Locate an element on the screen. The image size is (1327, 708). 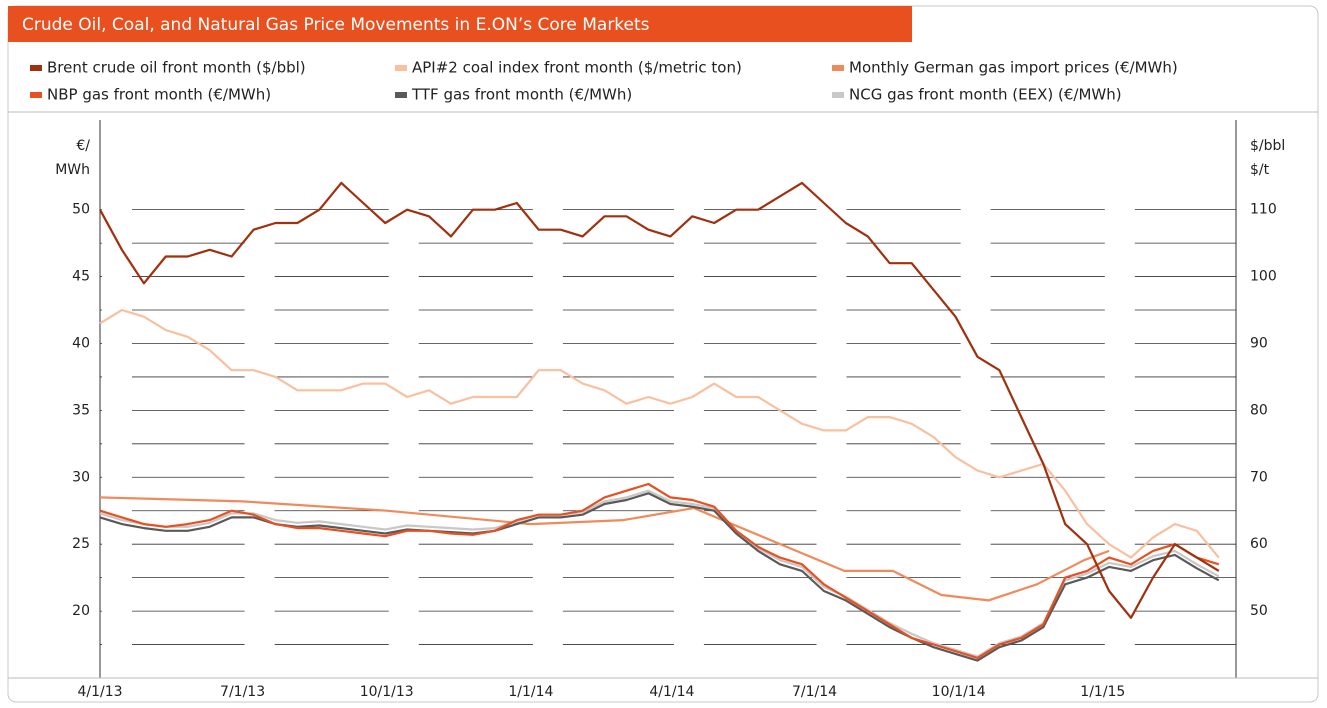
legend-label: NBP gas front month (€/MWh) is located at coordinates (159, 95).